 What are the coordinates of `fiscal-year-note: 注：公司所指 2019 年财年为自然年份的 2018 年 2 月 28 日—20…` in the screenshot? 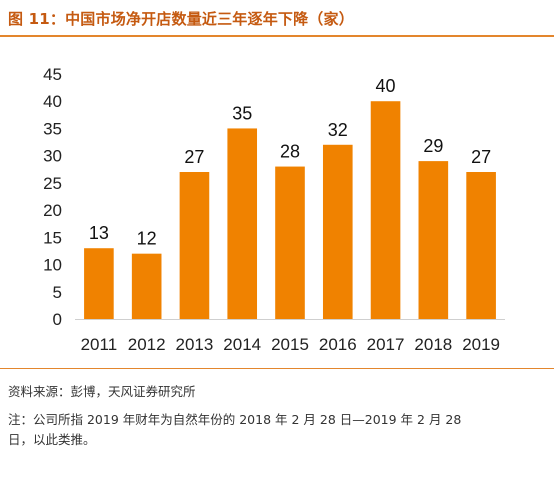 It's located at (235, 419).